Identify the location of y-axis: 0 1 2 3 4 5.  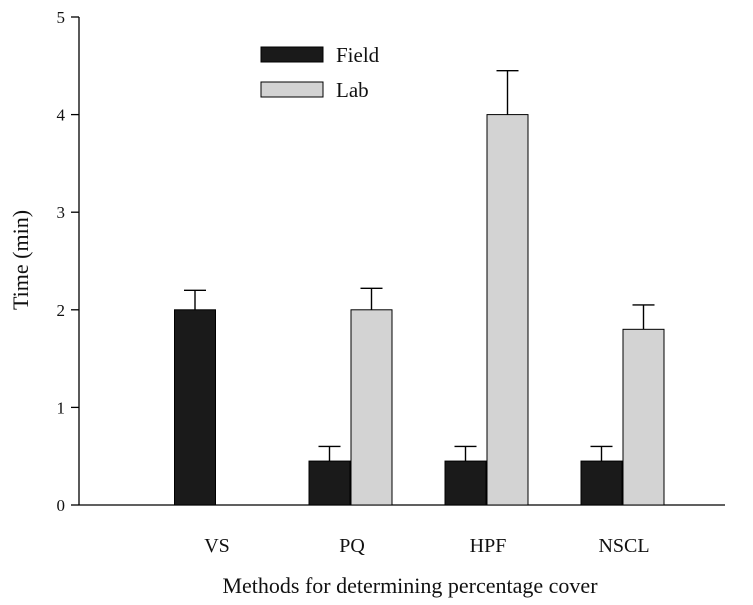
(68, 261).